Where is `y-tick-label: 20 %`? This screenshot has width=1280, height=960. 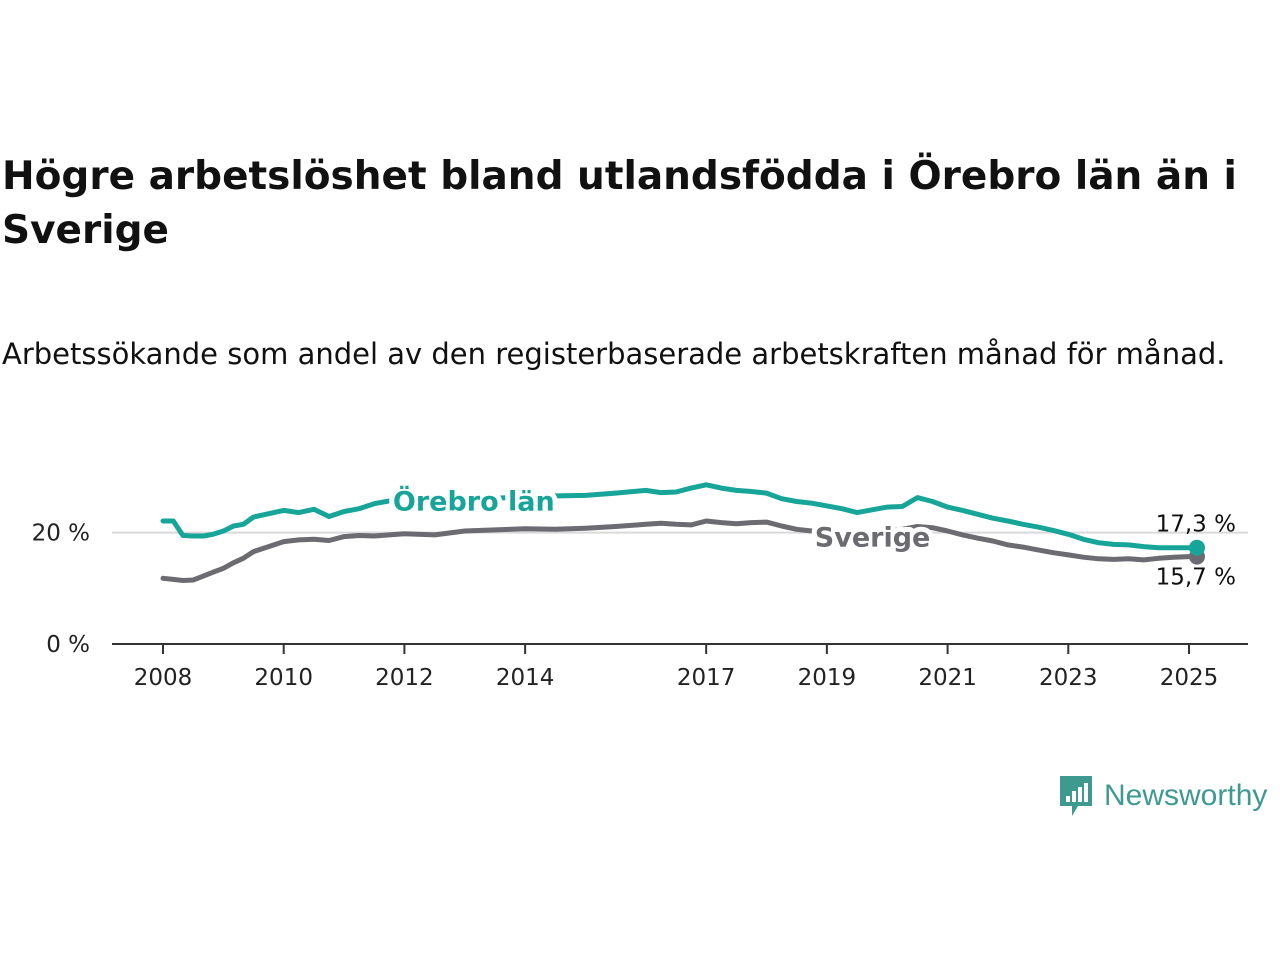
y-tick-label: 20 % is located at coordinates (61, 534).